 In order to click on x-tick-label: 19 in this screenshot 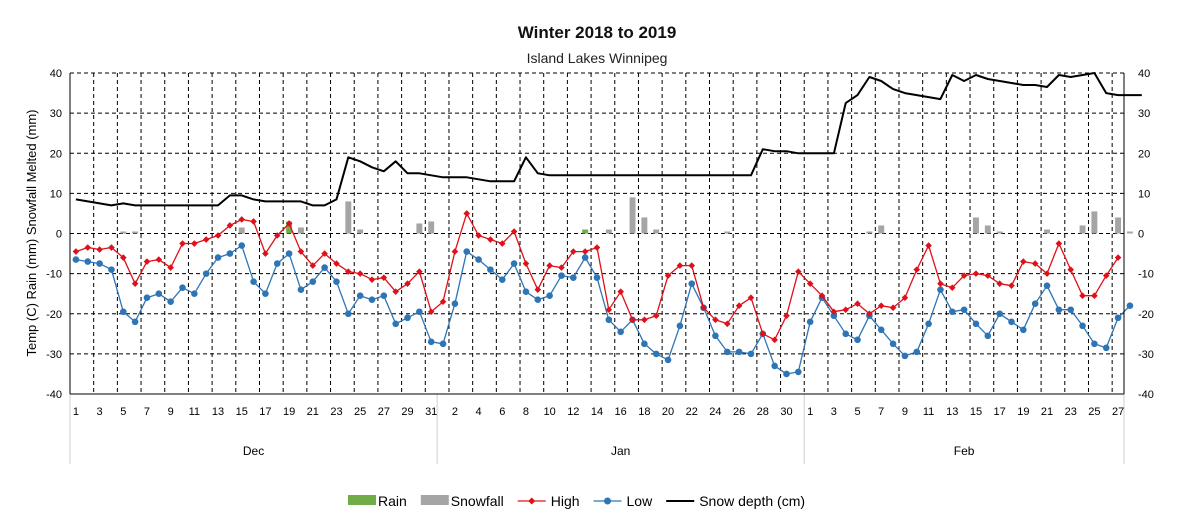, I will do `click(1023, 412)`.